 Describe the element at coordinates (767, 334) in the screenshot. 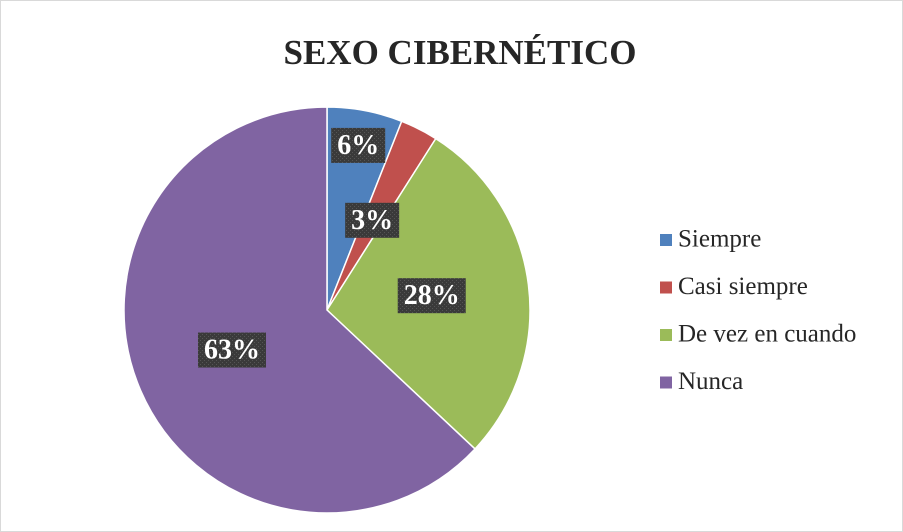

I see `legend-label: De vez en cuando` at that location.